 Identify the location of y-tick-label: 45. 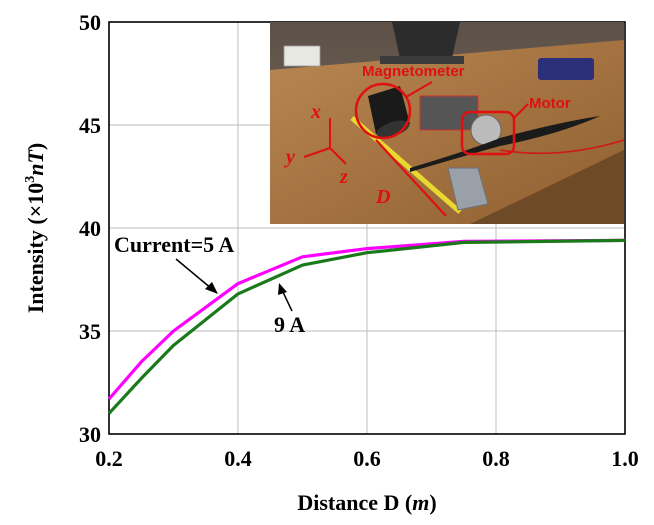
(90, 125).